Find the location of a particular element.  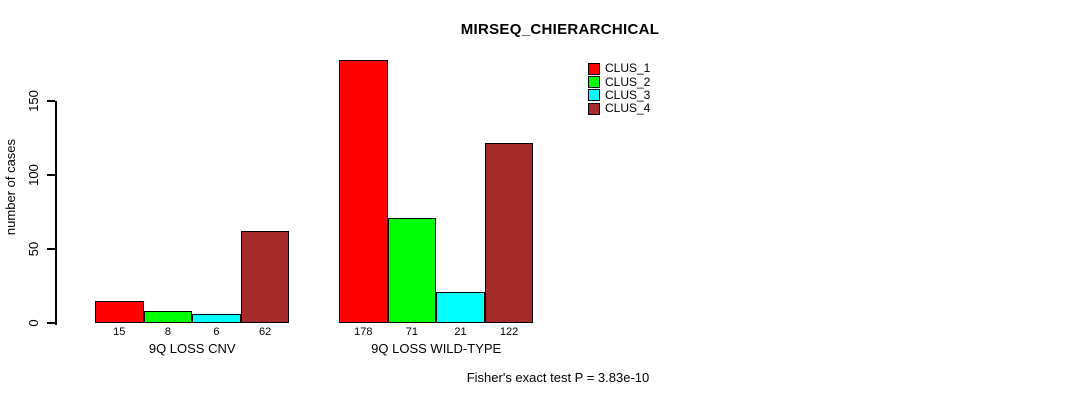

legend-label: CLUS_1 is located at coordinates (628, 68).